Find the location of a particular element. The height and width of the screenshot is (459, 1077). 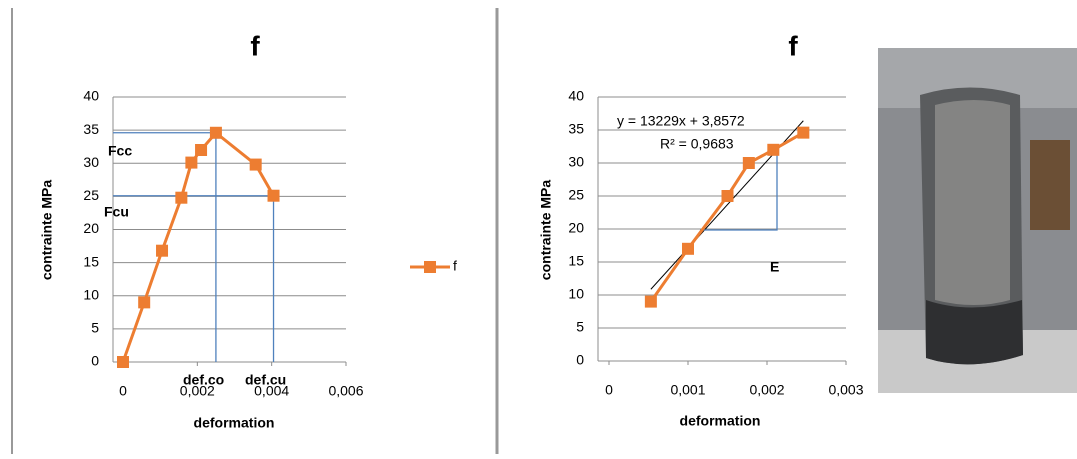

annotation: Fcu is located at coordinates (116, 212).